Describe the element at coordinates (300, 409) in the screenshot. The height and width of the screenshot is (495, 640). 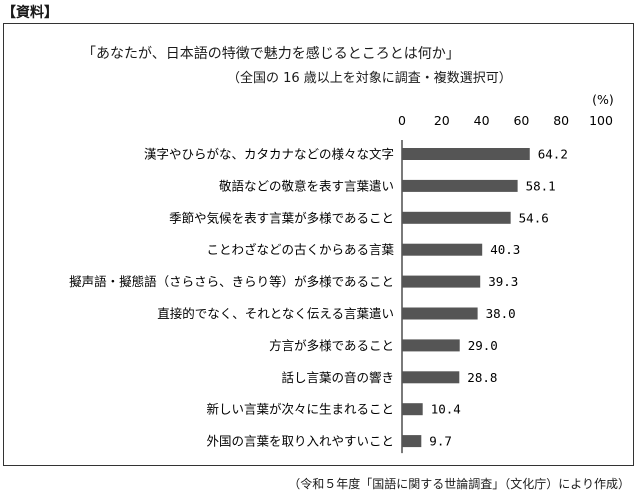
I see `category-label: 新しい言葉が次々に生まれること` at that location.